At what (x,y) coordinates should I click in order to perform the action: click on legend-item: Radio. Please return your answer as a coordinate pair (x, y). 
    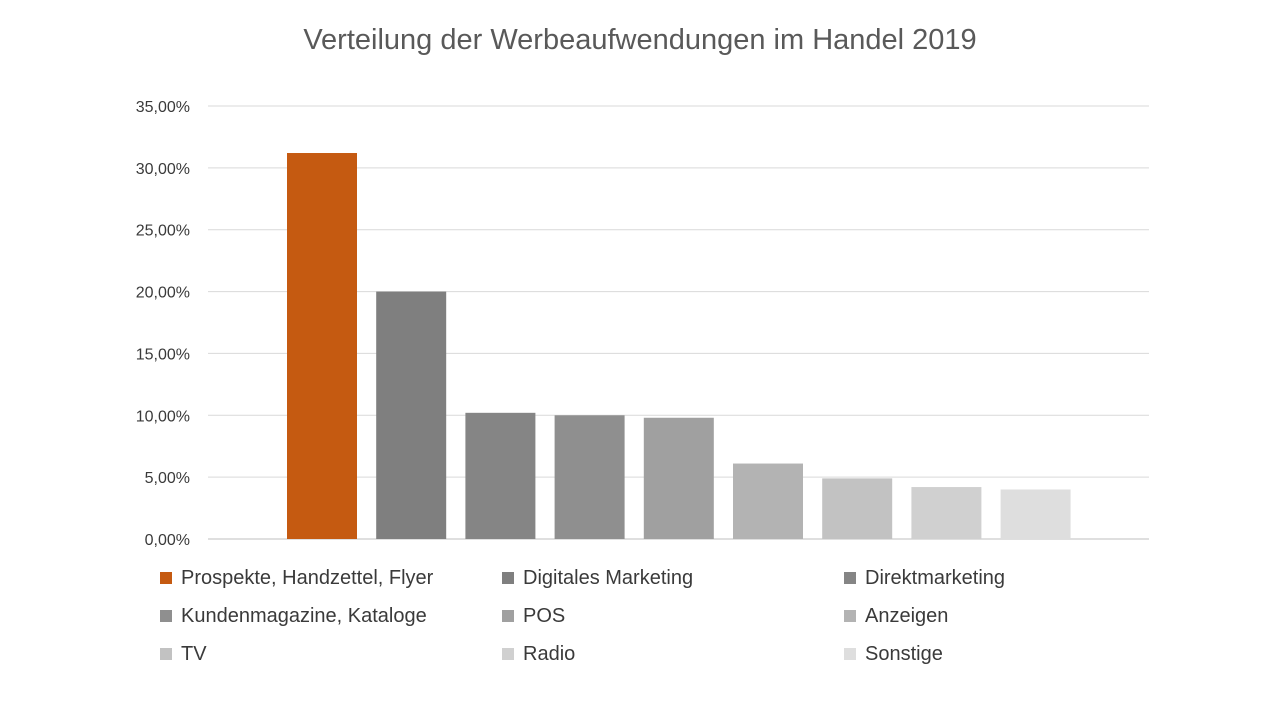
    Looking at the image, I should click on (673, 654).